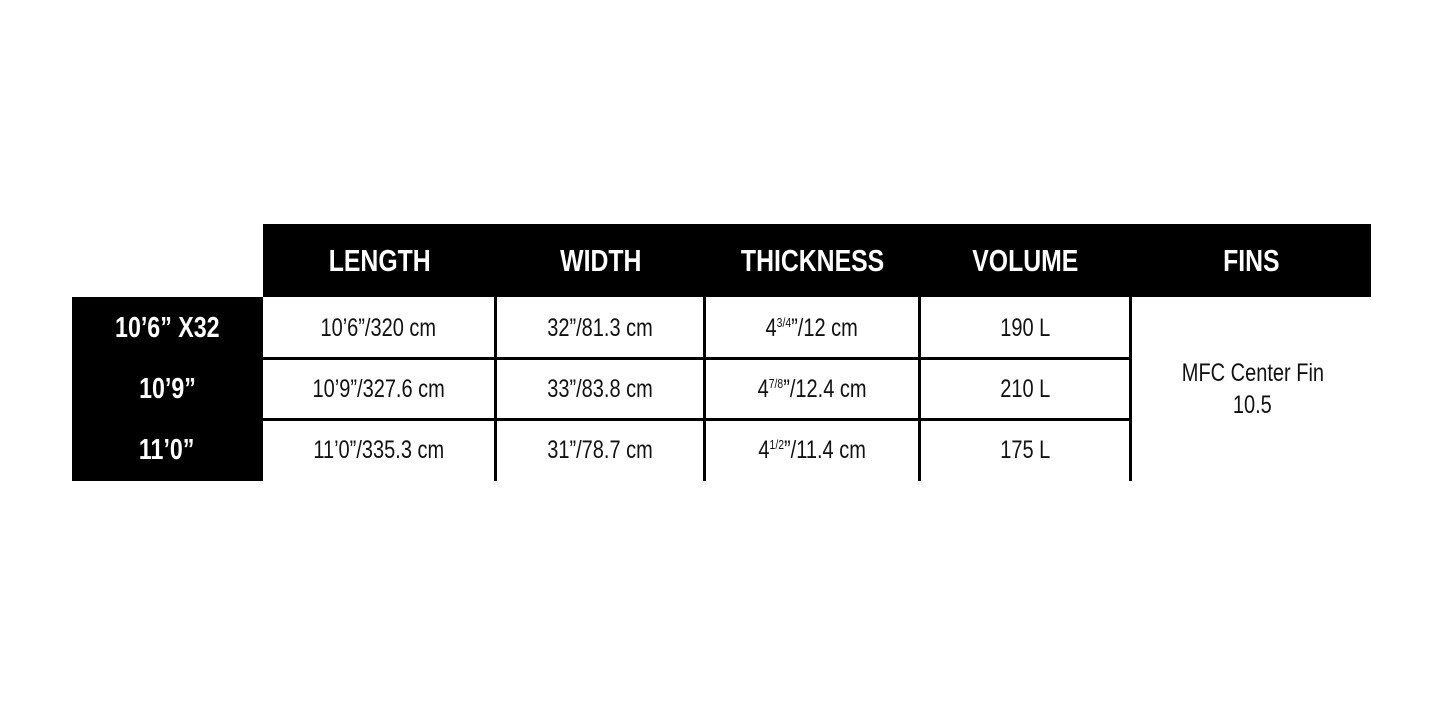 The image size is (1445, 708). What do you see at coordinates (1252, 373) in the screenshot?
I see `fins-name: MFC Center Fin` at bounding box center [1252, 373].